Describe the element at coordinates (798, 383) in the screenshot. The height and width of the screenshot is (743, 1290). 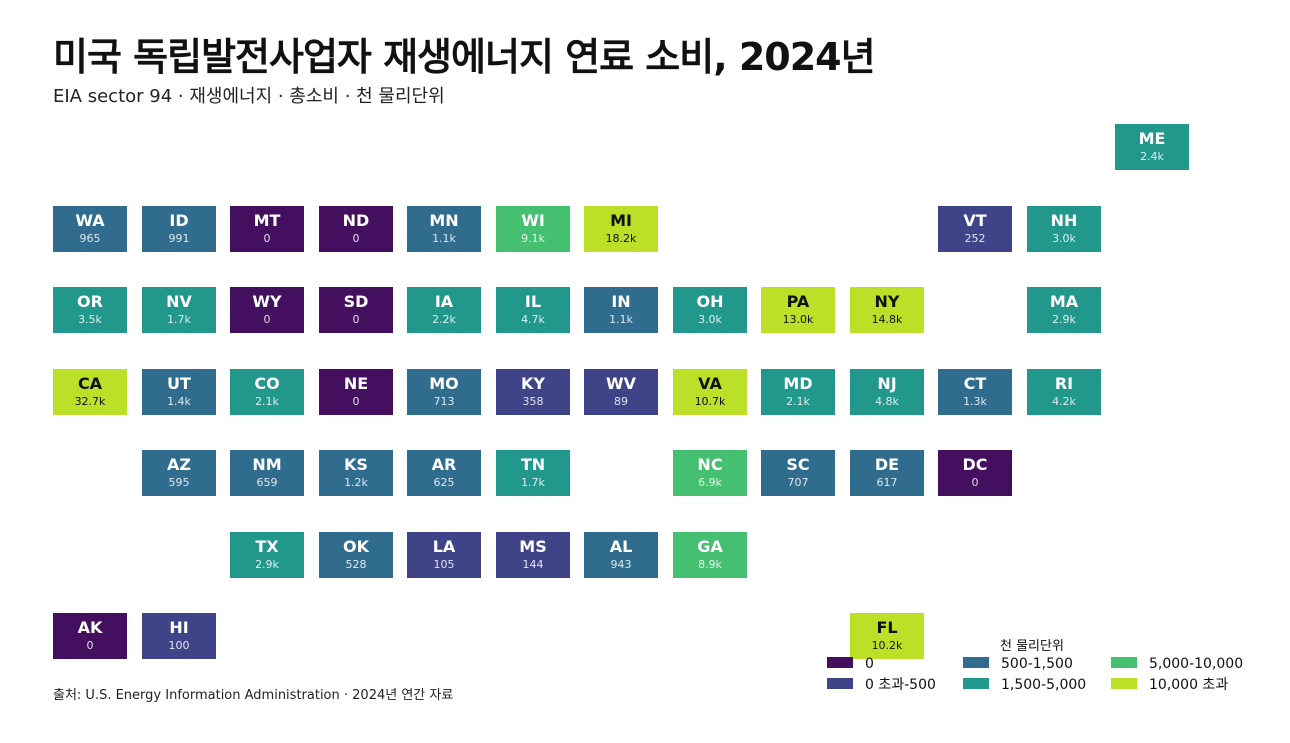
I see `state-abbr: MD` at that location.